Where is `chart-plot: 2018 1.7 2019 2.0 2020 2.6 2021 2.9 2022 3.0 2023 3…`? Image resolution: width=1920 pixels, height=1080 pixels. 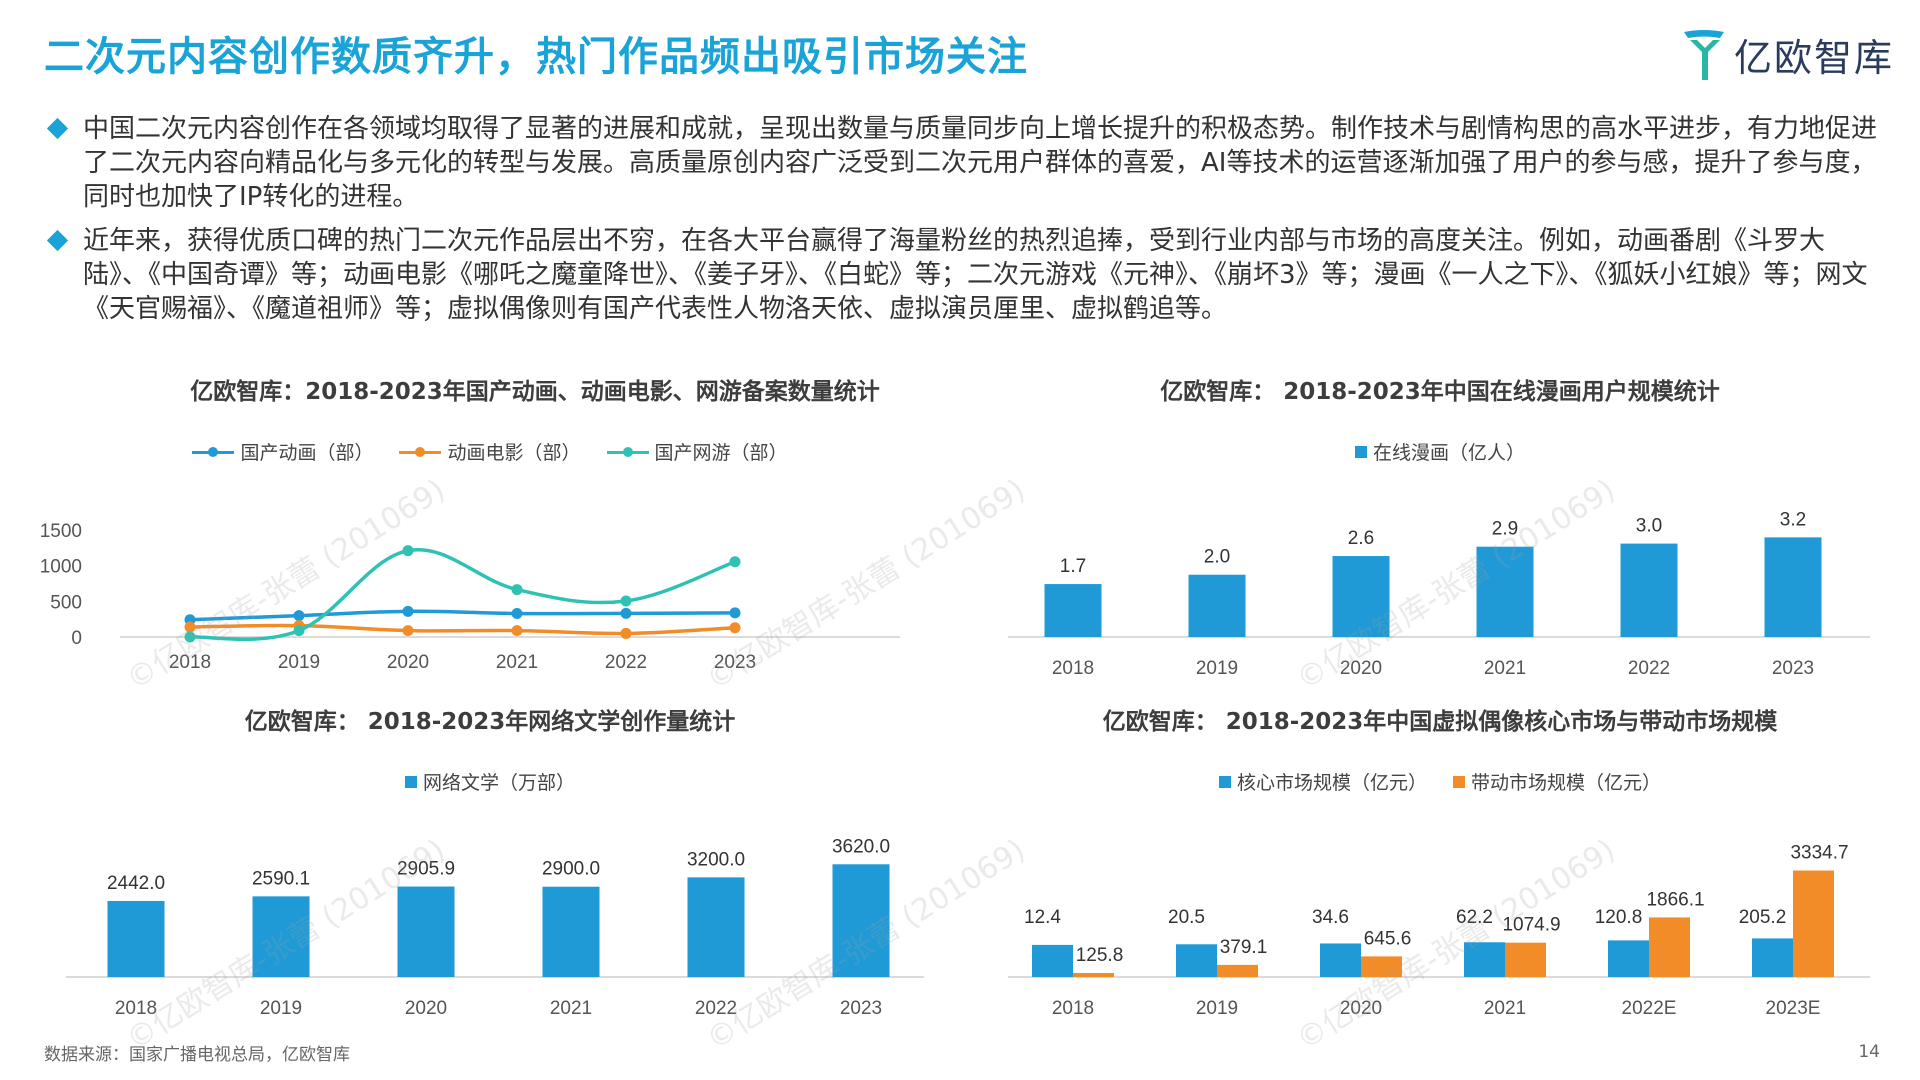 chart-plot: 2018 1.7 2019 2.0 2020 2.6 2021 2.9 2022 3.0 2023 3… is located at coordinates (1439, 594).